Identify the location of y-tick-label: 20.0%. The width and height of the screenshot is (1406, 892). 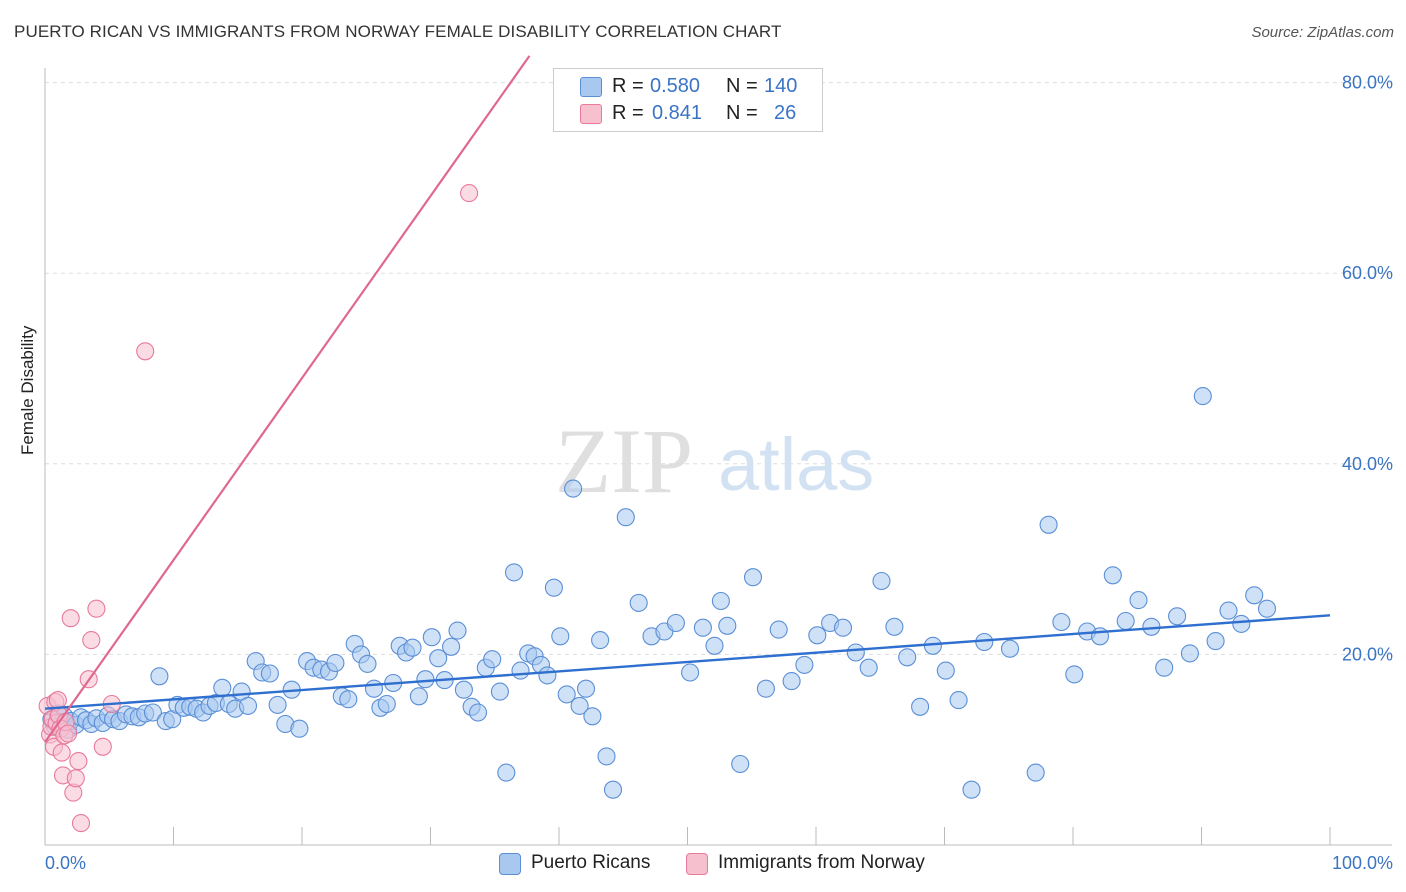
(1367, 654).